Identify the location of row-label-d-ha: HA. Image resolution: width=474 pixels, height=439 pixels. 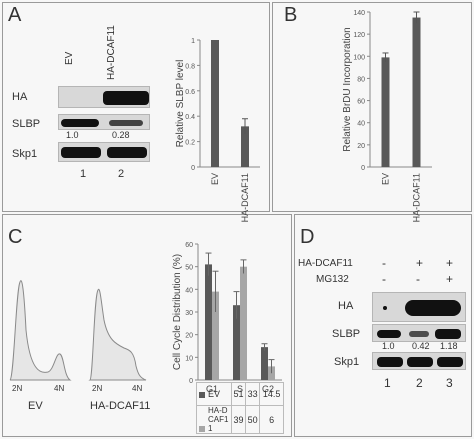
(346, 306).